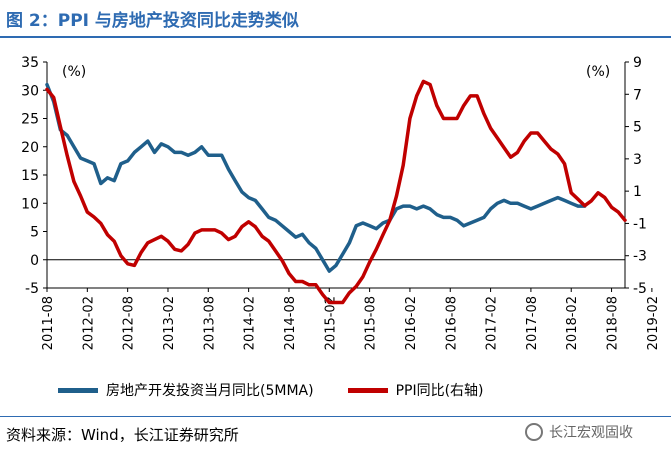 The height and width of the screenshot is (450, 671). What do you see at coordinates (250, 323) in the screenshot?
I see `x-tick-label: 2014-02` at bounding box center [250, 323].